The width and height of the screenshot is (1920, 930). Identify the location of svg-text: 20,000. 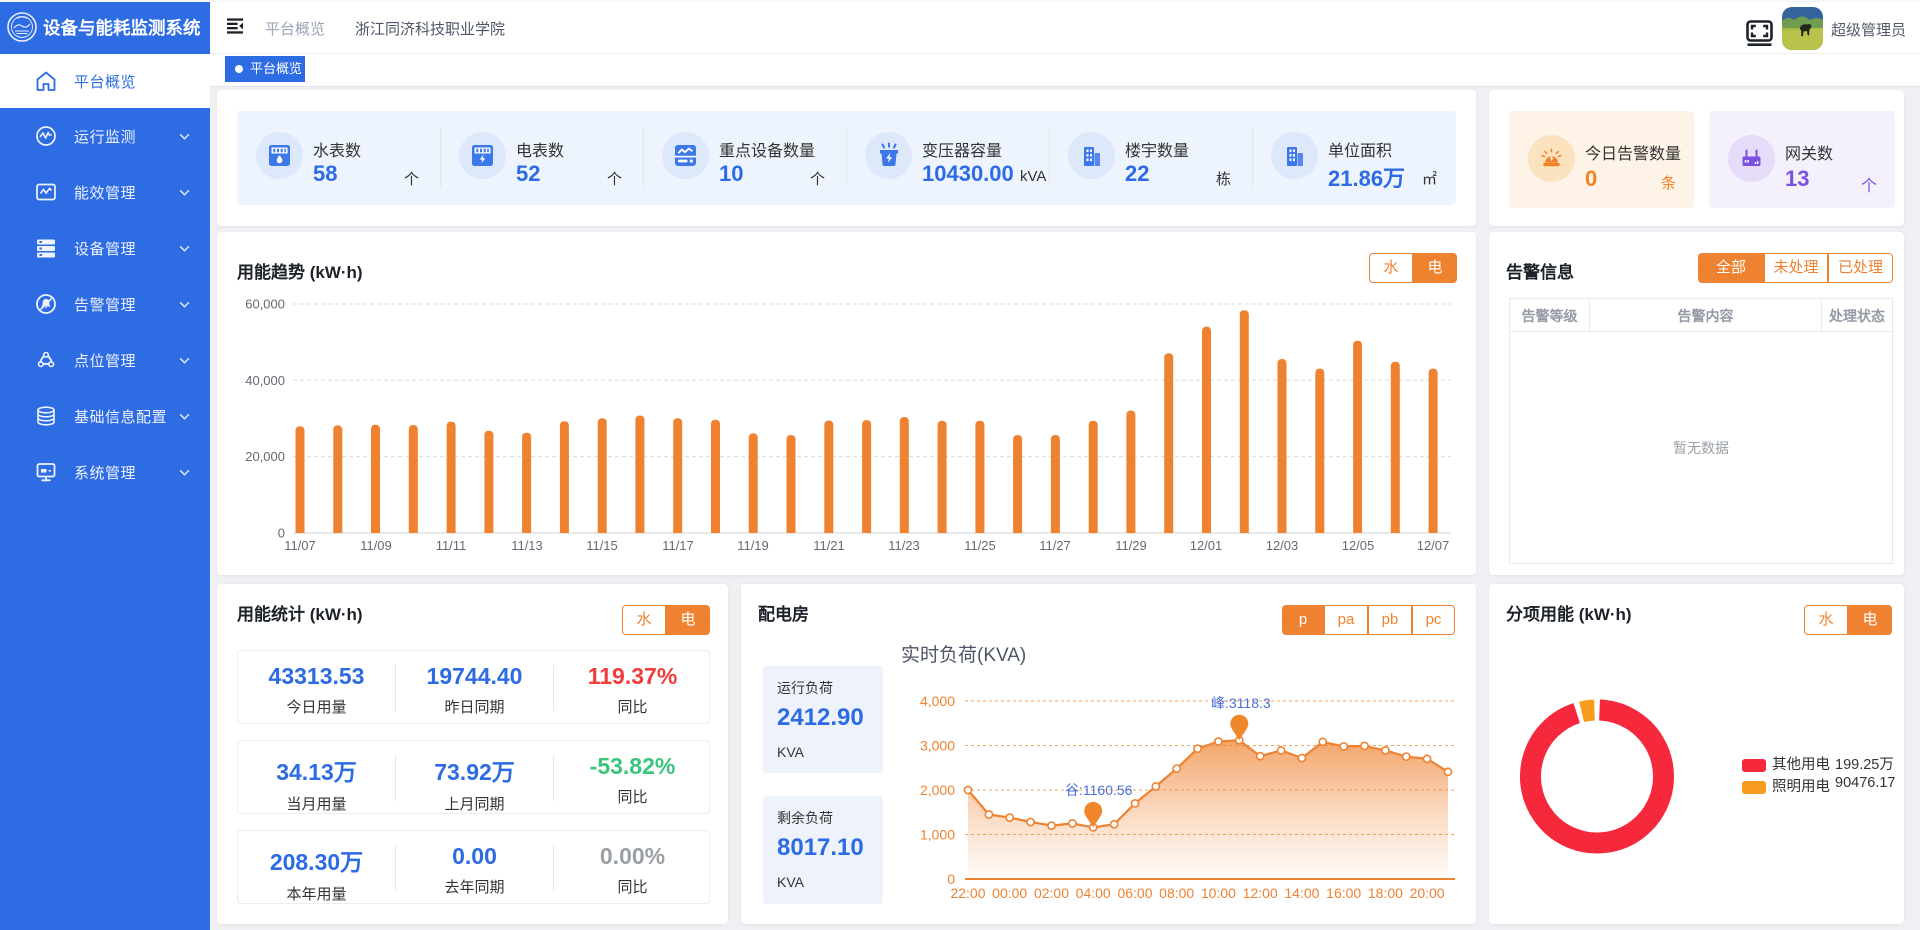
(265, 456).